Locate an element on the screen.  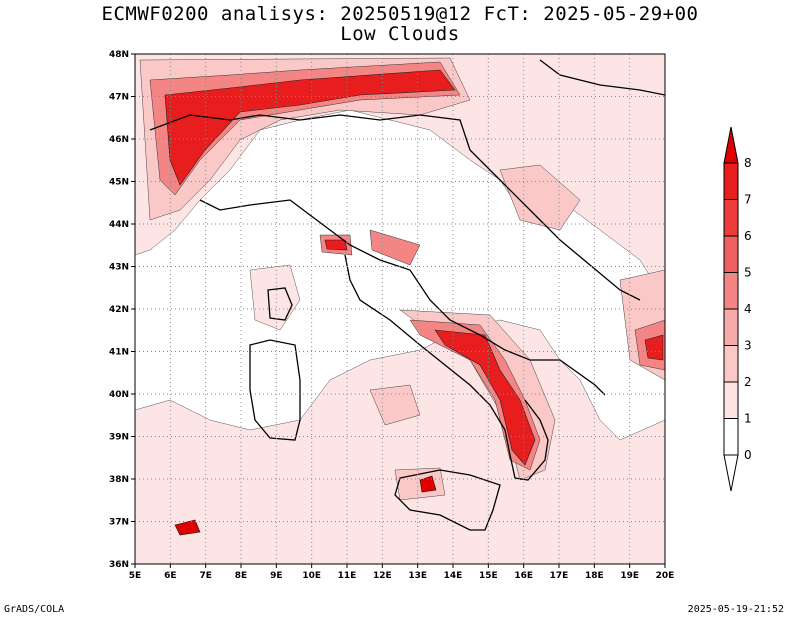
colorbar-min-arrow is located at coordinates (731, 473).